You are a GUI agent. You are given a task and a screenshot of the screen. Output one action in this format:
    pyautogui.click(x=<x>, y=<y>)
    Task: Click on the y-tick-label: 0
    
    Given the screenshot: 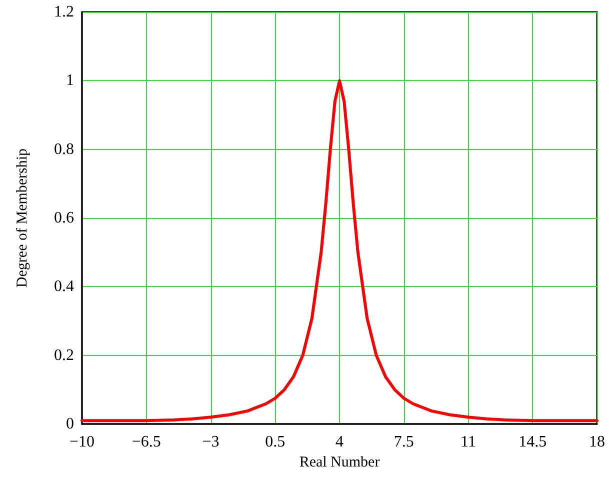 What is the action you would take?
    pyautogui.click(x=70, y=424)
    